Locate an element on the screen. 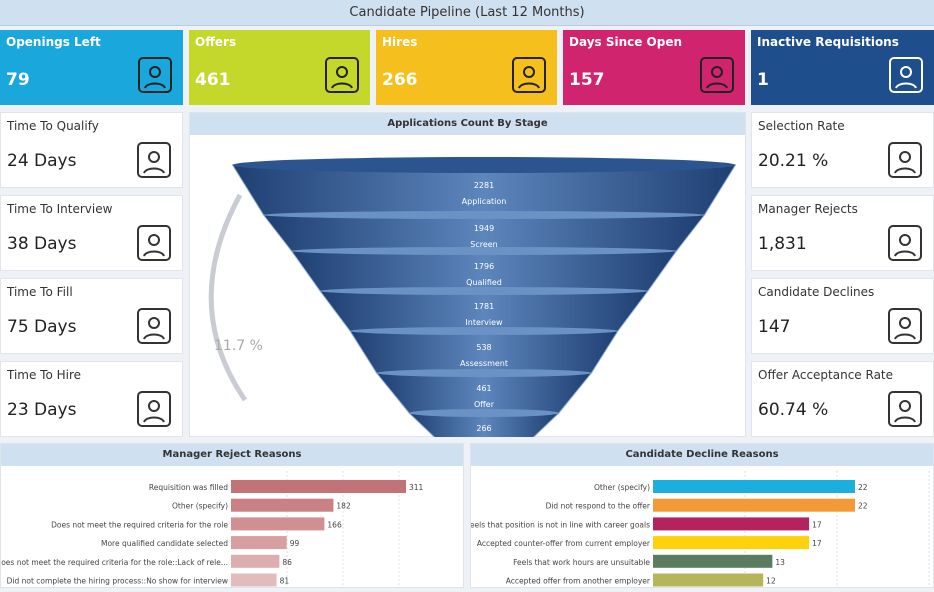 The height and width of the screenshot is (592, 934). bar-value-label: 13 is located at coordinates (780, 562).